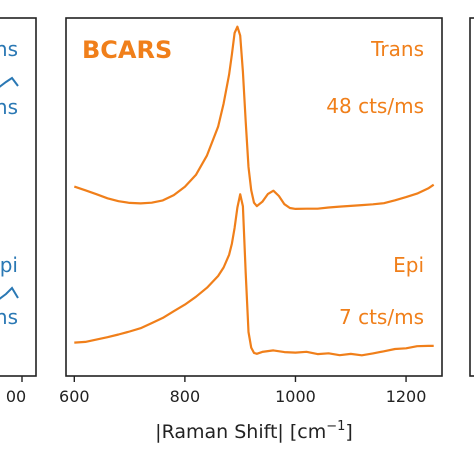 Image resolution: width=474 pixels, height=474 pixels. What do you see at coordinates (381, 317) in the screenshot?
I see `epi-rate-label: 7 cts/ms` at bounding box center [381, 317].